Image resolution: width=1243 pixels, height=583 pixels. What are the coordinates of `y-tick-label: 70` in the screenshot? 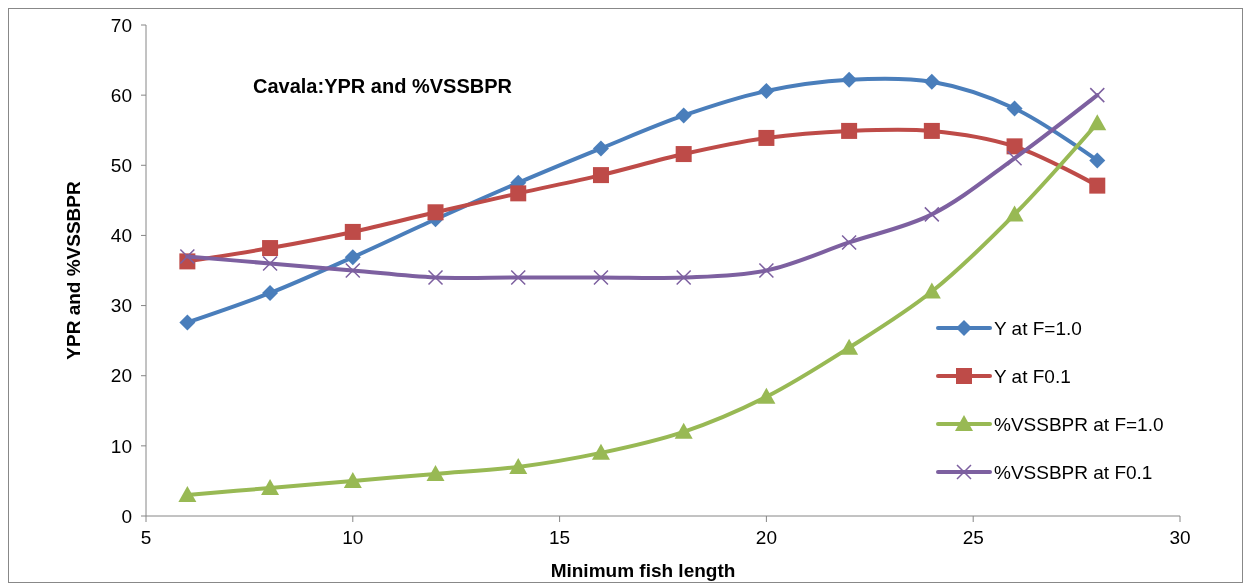 It's located at (121, 25).